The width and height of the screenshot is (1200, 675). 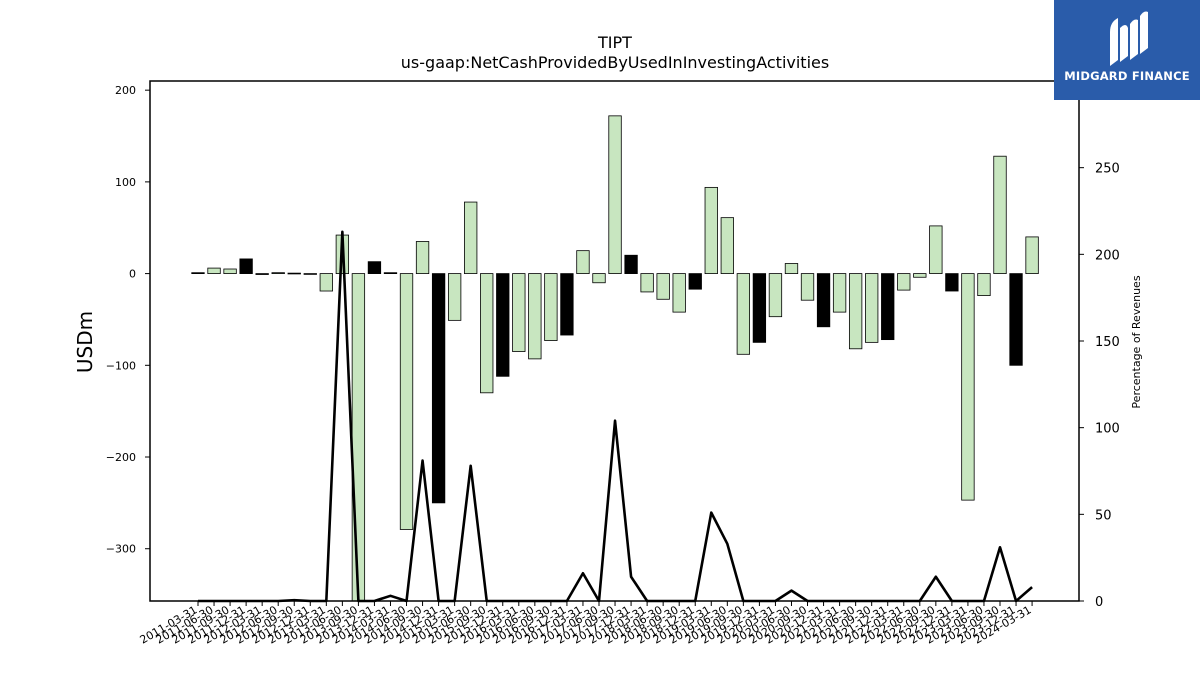 I want to click on y2-axis-label: Percentage of Revenues, so click(x=1136, y=341).